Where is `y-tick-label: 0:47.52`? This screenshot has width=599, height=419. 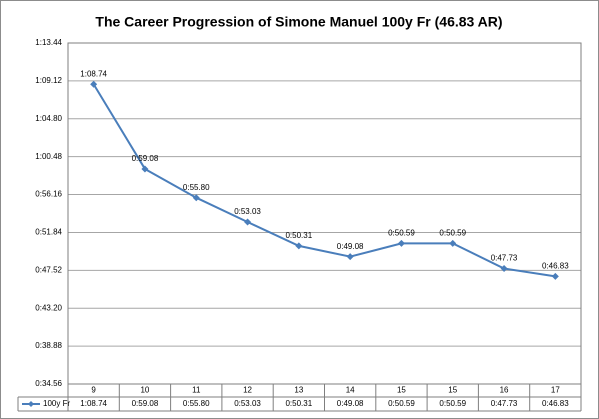
y-tick-label: 0:47.52 is located at coordinates (48, 269).